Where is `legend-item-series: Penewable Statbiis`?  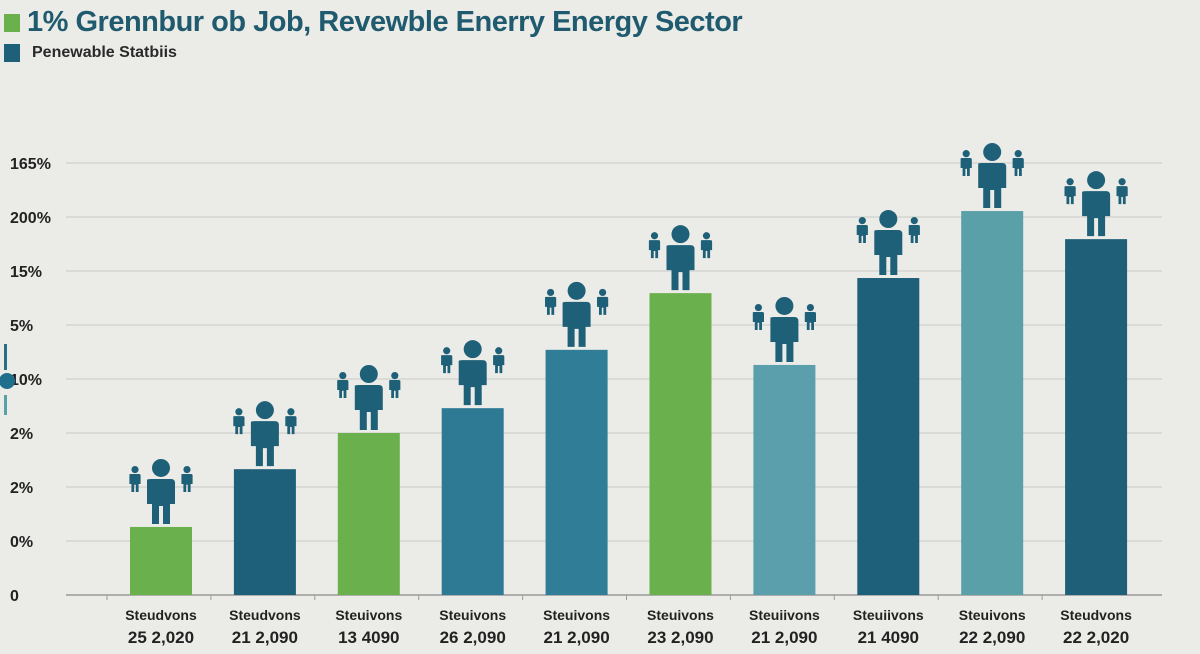 legend-item-series: Penewable Statbiis is located at coordinates (90, 53).